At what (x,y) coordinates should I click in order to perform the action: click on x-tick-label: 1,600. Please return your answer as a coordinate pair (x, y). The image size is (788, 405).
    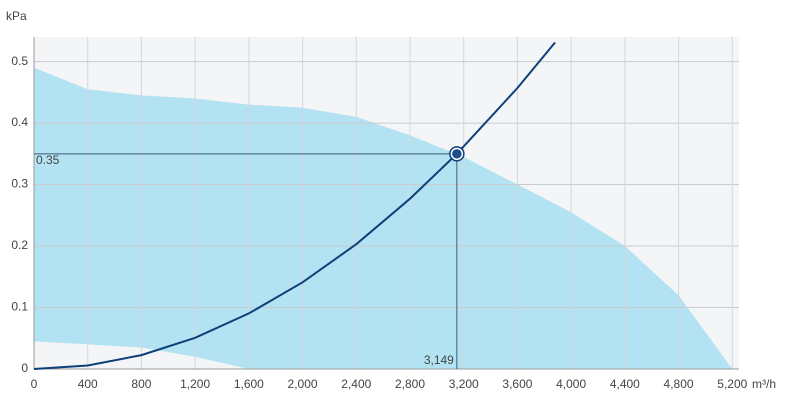
    Looking at the image, I should click on (249, 384).